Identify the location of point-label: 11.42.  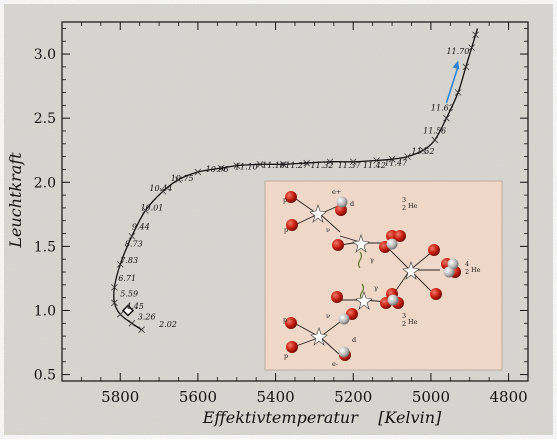
(374, 165).